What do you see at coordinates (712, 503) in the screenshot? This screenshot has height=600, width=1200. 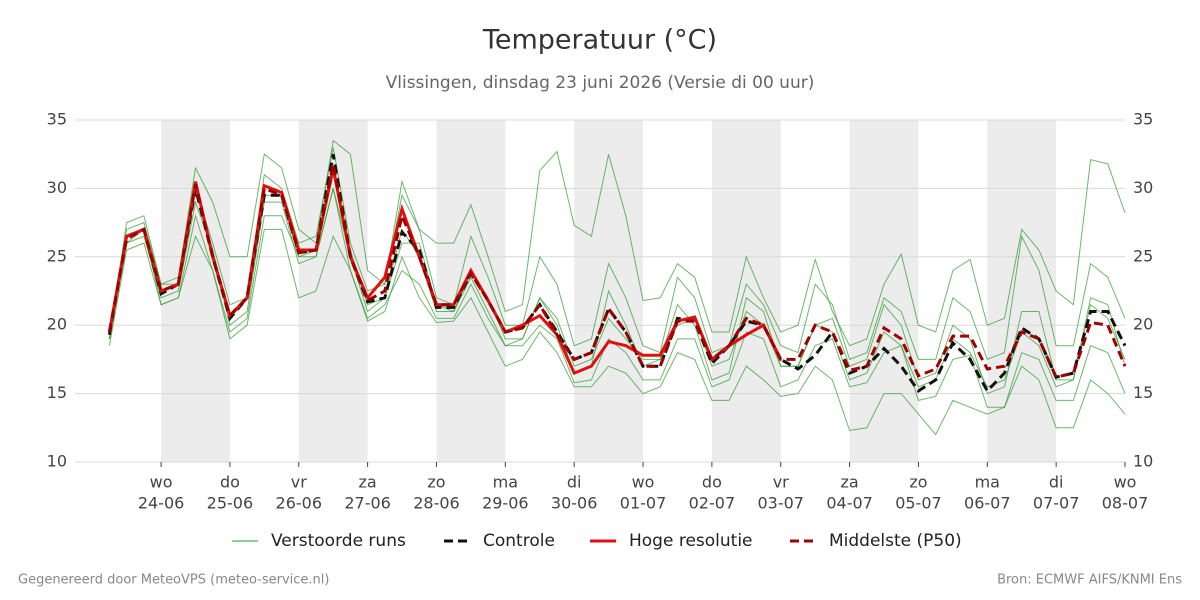 I see `x-tick-date: 02-07` at bounding box center [712, 503].